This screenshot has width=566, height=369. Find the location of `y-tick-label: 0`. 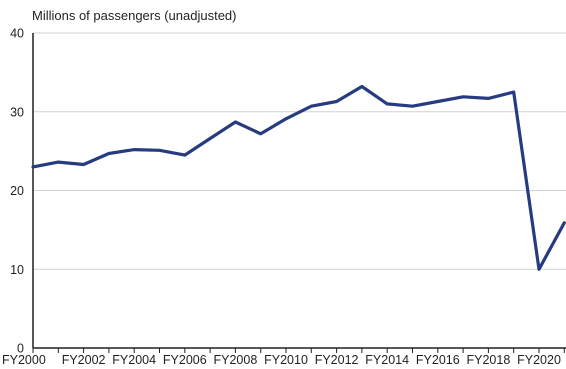

y-tick-label: 0 is located at coordinates (20, 349).